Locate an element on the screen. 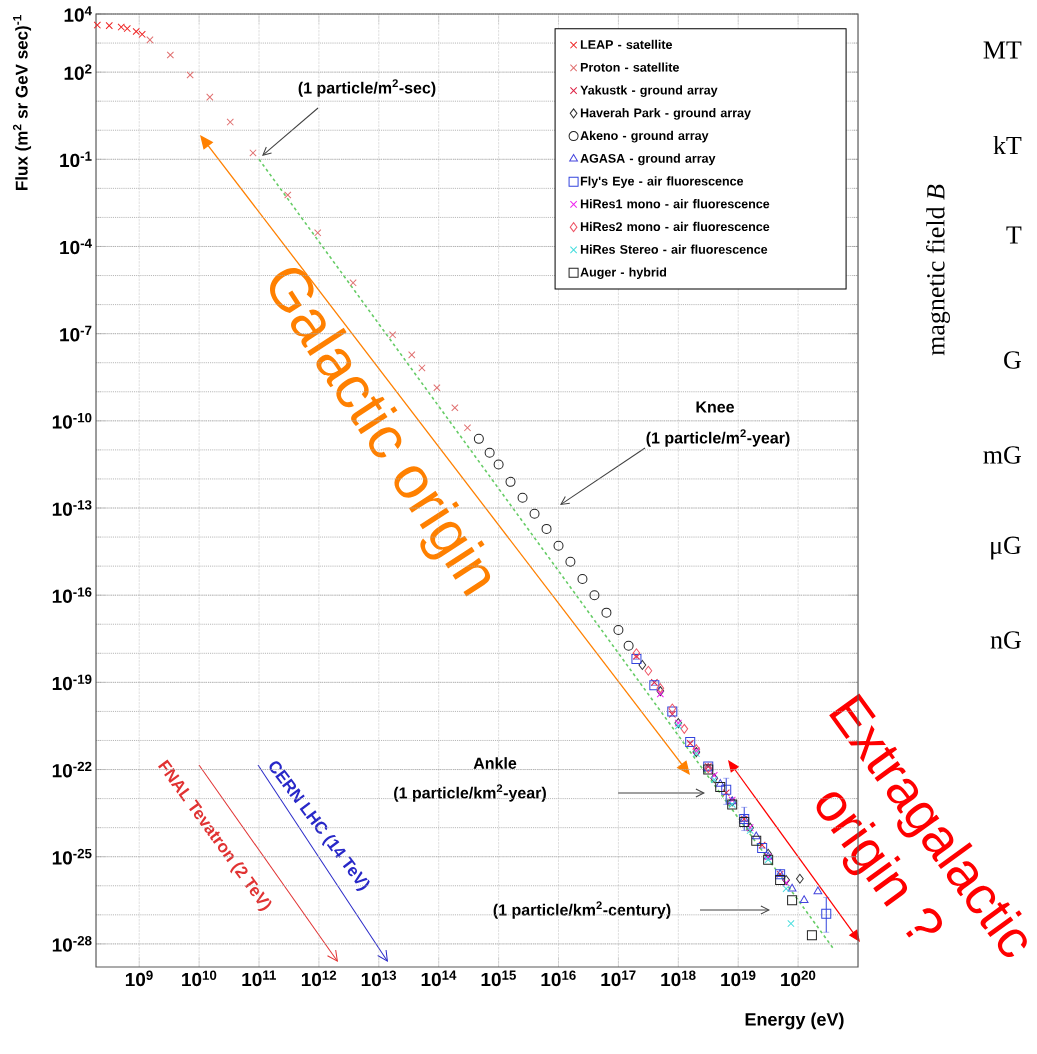  annotation: (1 particle/m$^{2}$-year) is located at coordinates (718, 438).